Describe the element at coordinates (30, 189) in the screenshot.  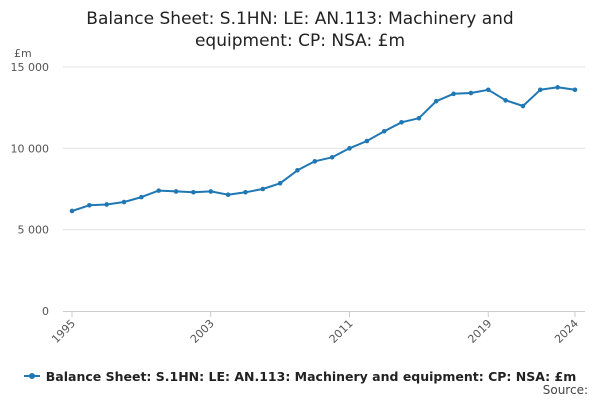
I see `y-tick-labels: 0 5 000 10 000 15 000` at that location.